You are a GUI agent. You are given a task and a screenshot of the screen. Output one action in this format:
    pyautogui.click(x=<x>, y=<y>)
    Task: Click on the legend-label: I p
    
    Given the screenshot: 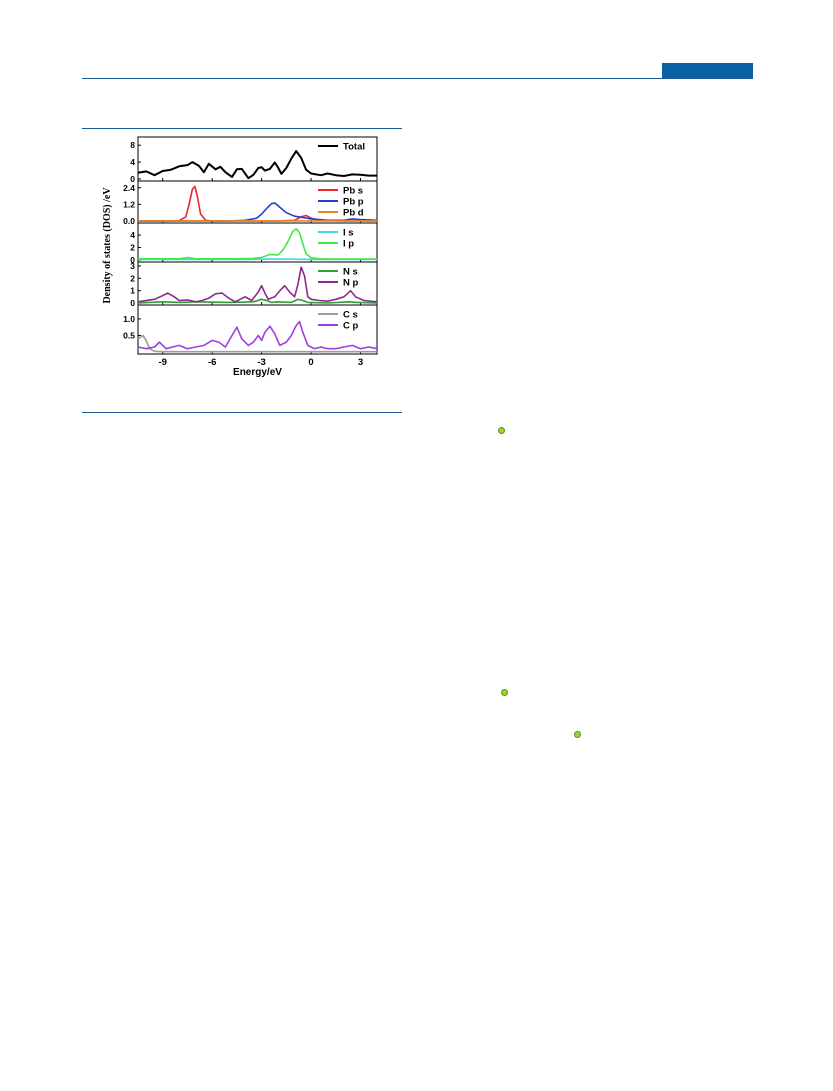 What is the action you would take?
    pyautogui.click(x=348, y=244)
    